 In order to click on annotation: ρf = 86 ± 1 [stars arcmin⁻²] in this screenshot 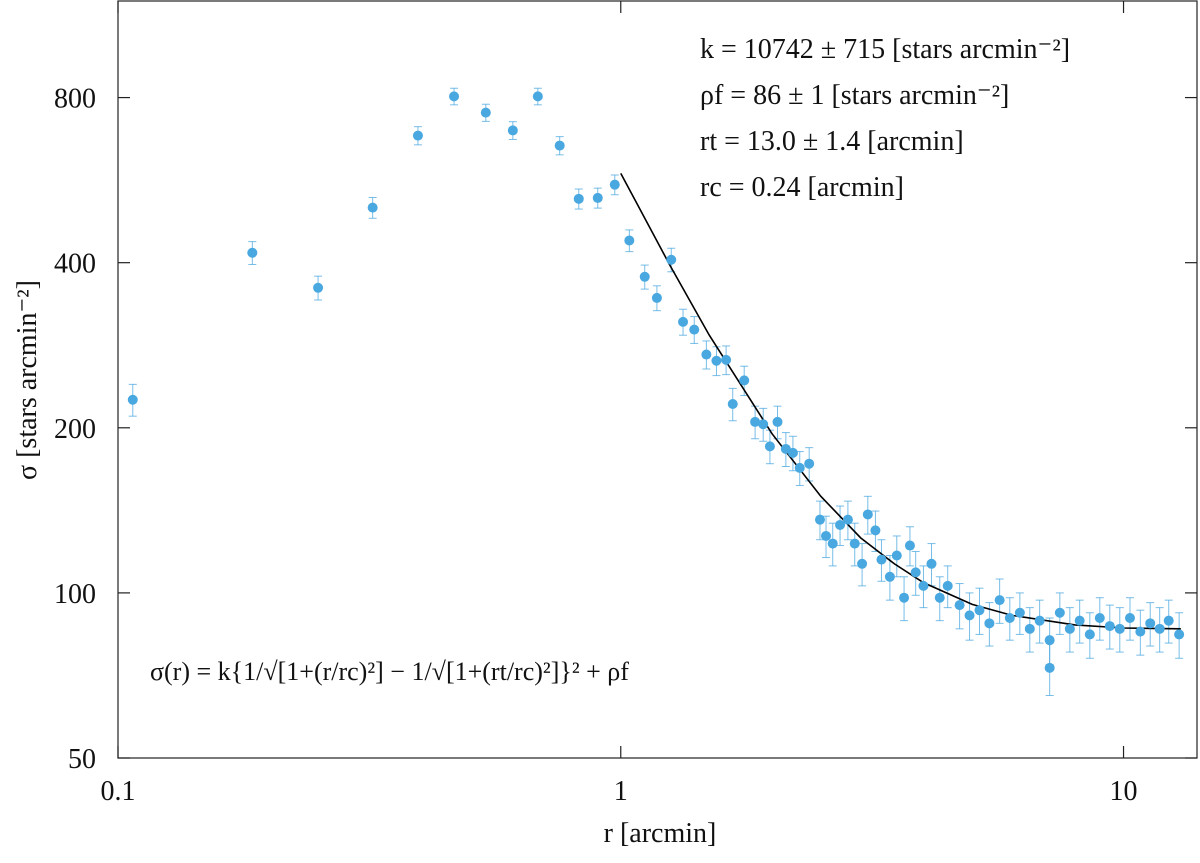, I will do `click(854, 95)`.